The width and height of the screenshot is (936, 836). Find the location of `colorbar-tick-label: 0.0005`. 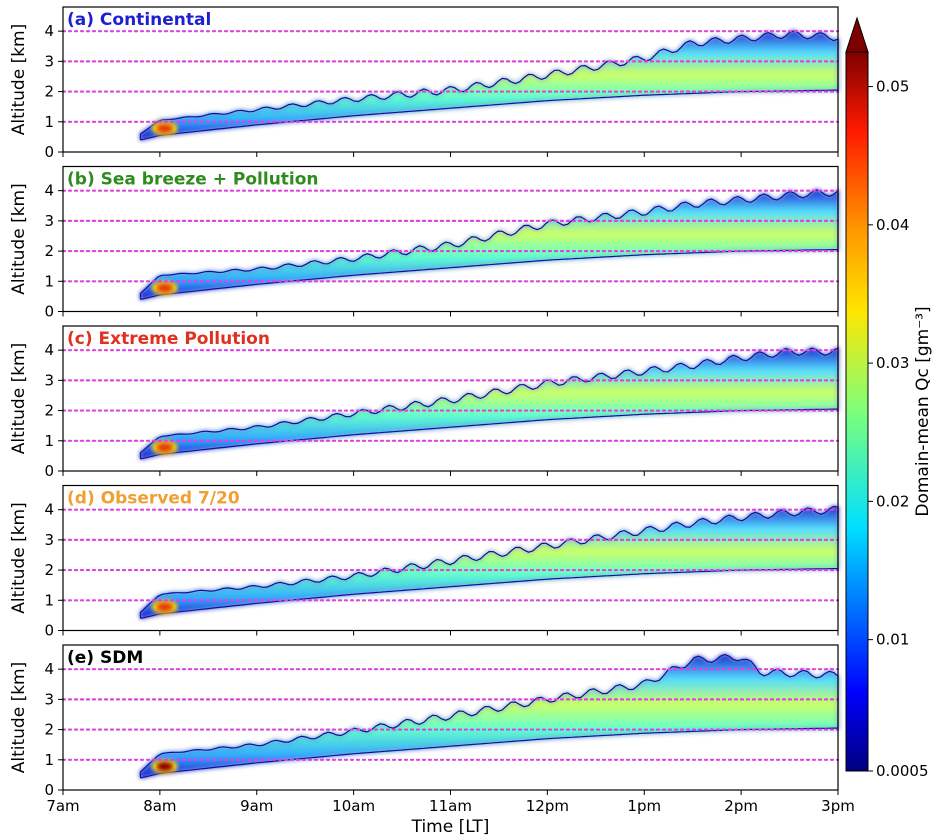

colorbar-tick-label: 0.0005 is located at coordinates (902, 771).